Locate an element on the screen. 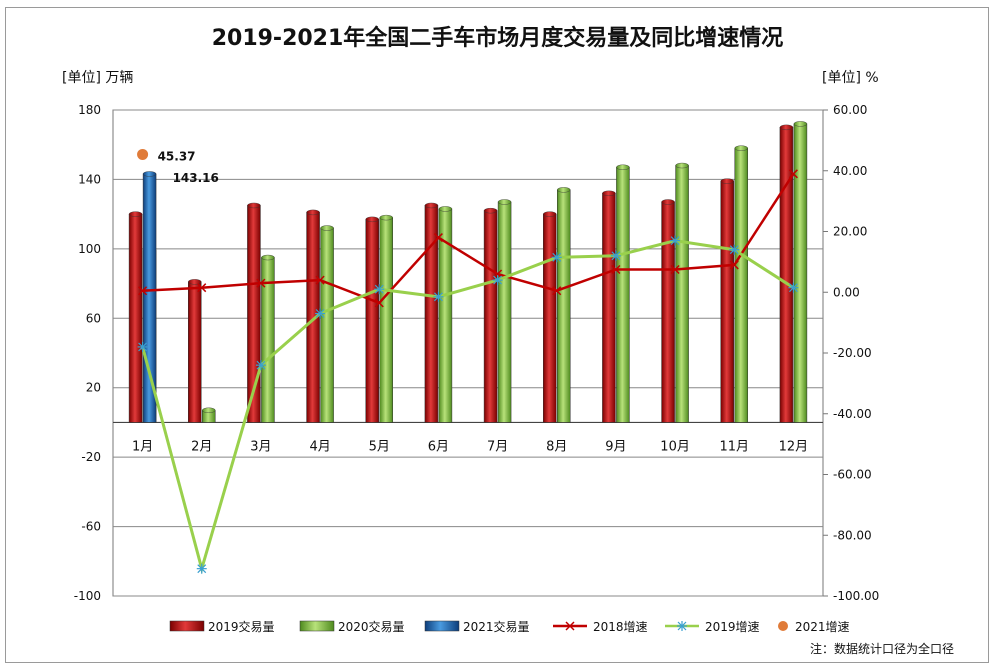 Image resolution: width=995 pixels, height=669 pixels. footnote: 注：数据统计口径为全口径 is located at coordinates (882, 649).